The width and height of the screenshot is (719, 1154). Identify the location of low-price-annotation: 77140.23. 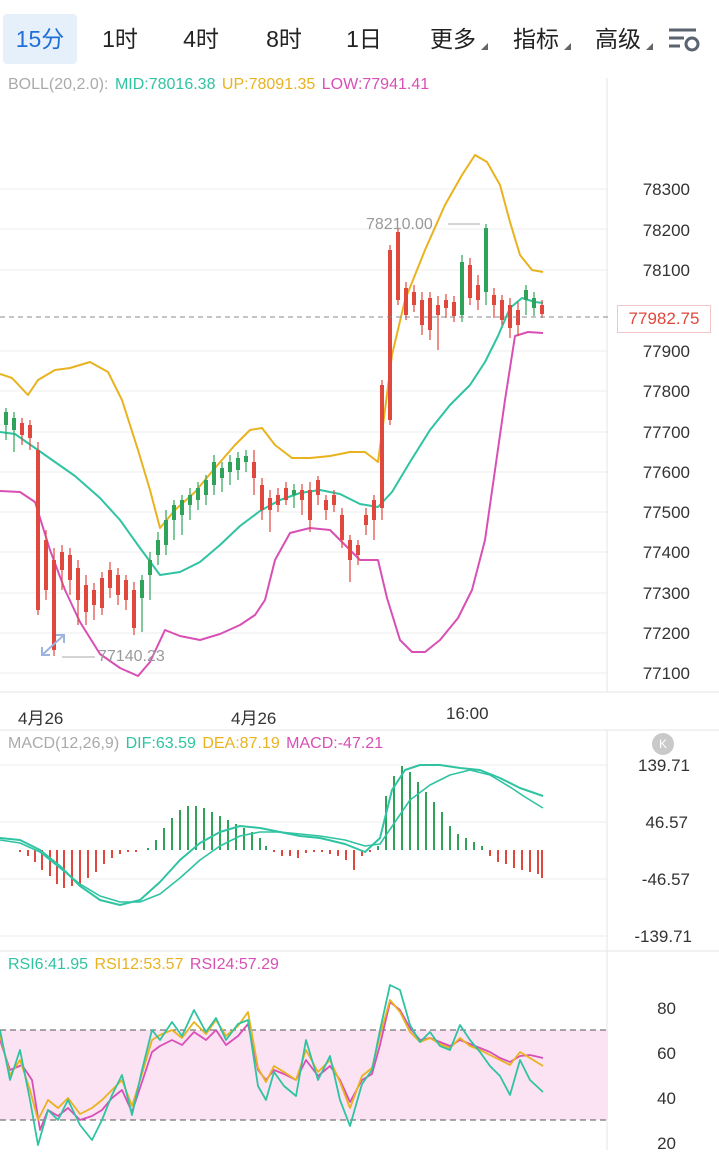
(131, 656).